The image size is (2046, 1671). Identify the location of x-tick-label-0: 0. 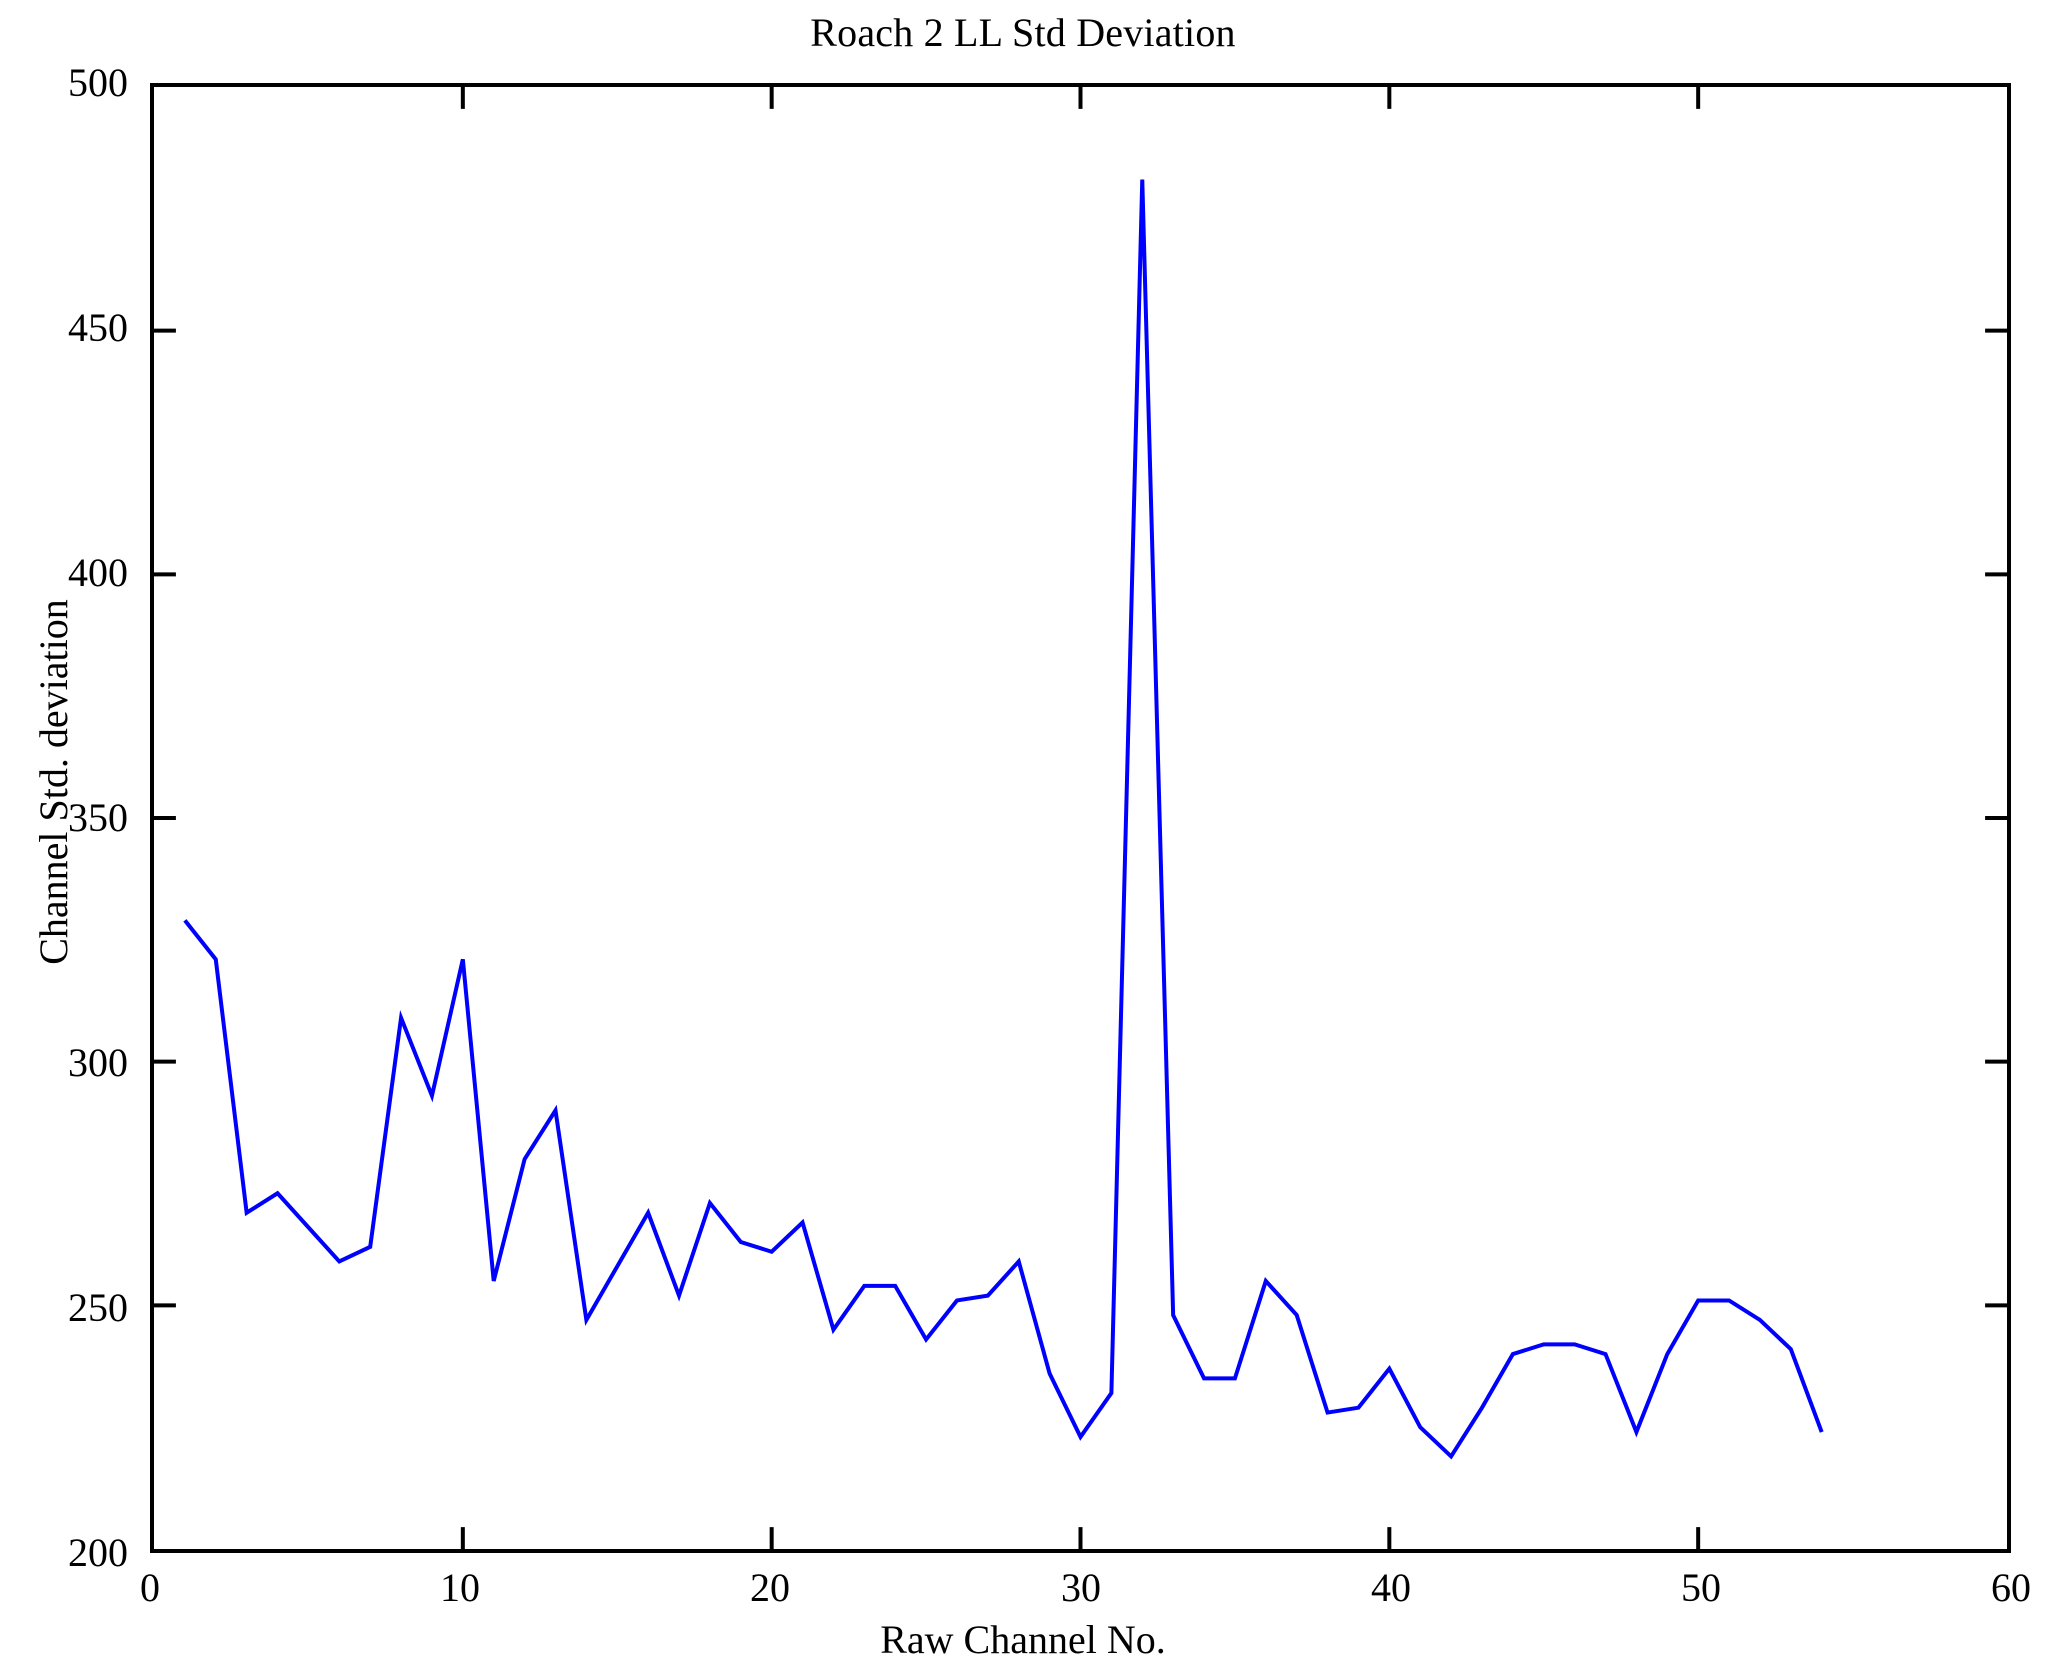
(150, 1587).